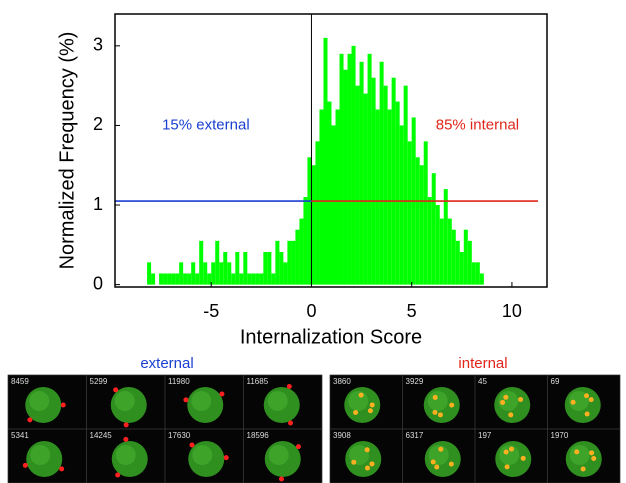 This screenshot has width=626, height=483. What do you see at coordinates (98, 124) in the screenshot?
I see `y-tick-label: 2` at bounding box center [98, 124].